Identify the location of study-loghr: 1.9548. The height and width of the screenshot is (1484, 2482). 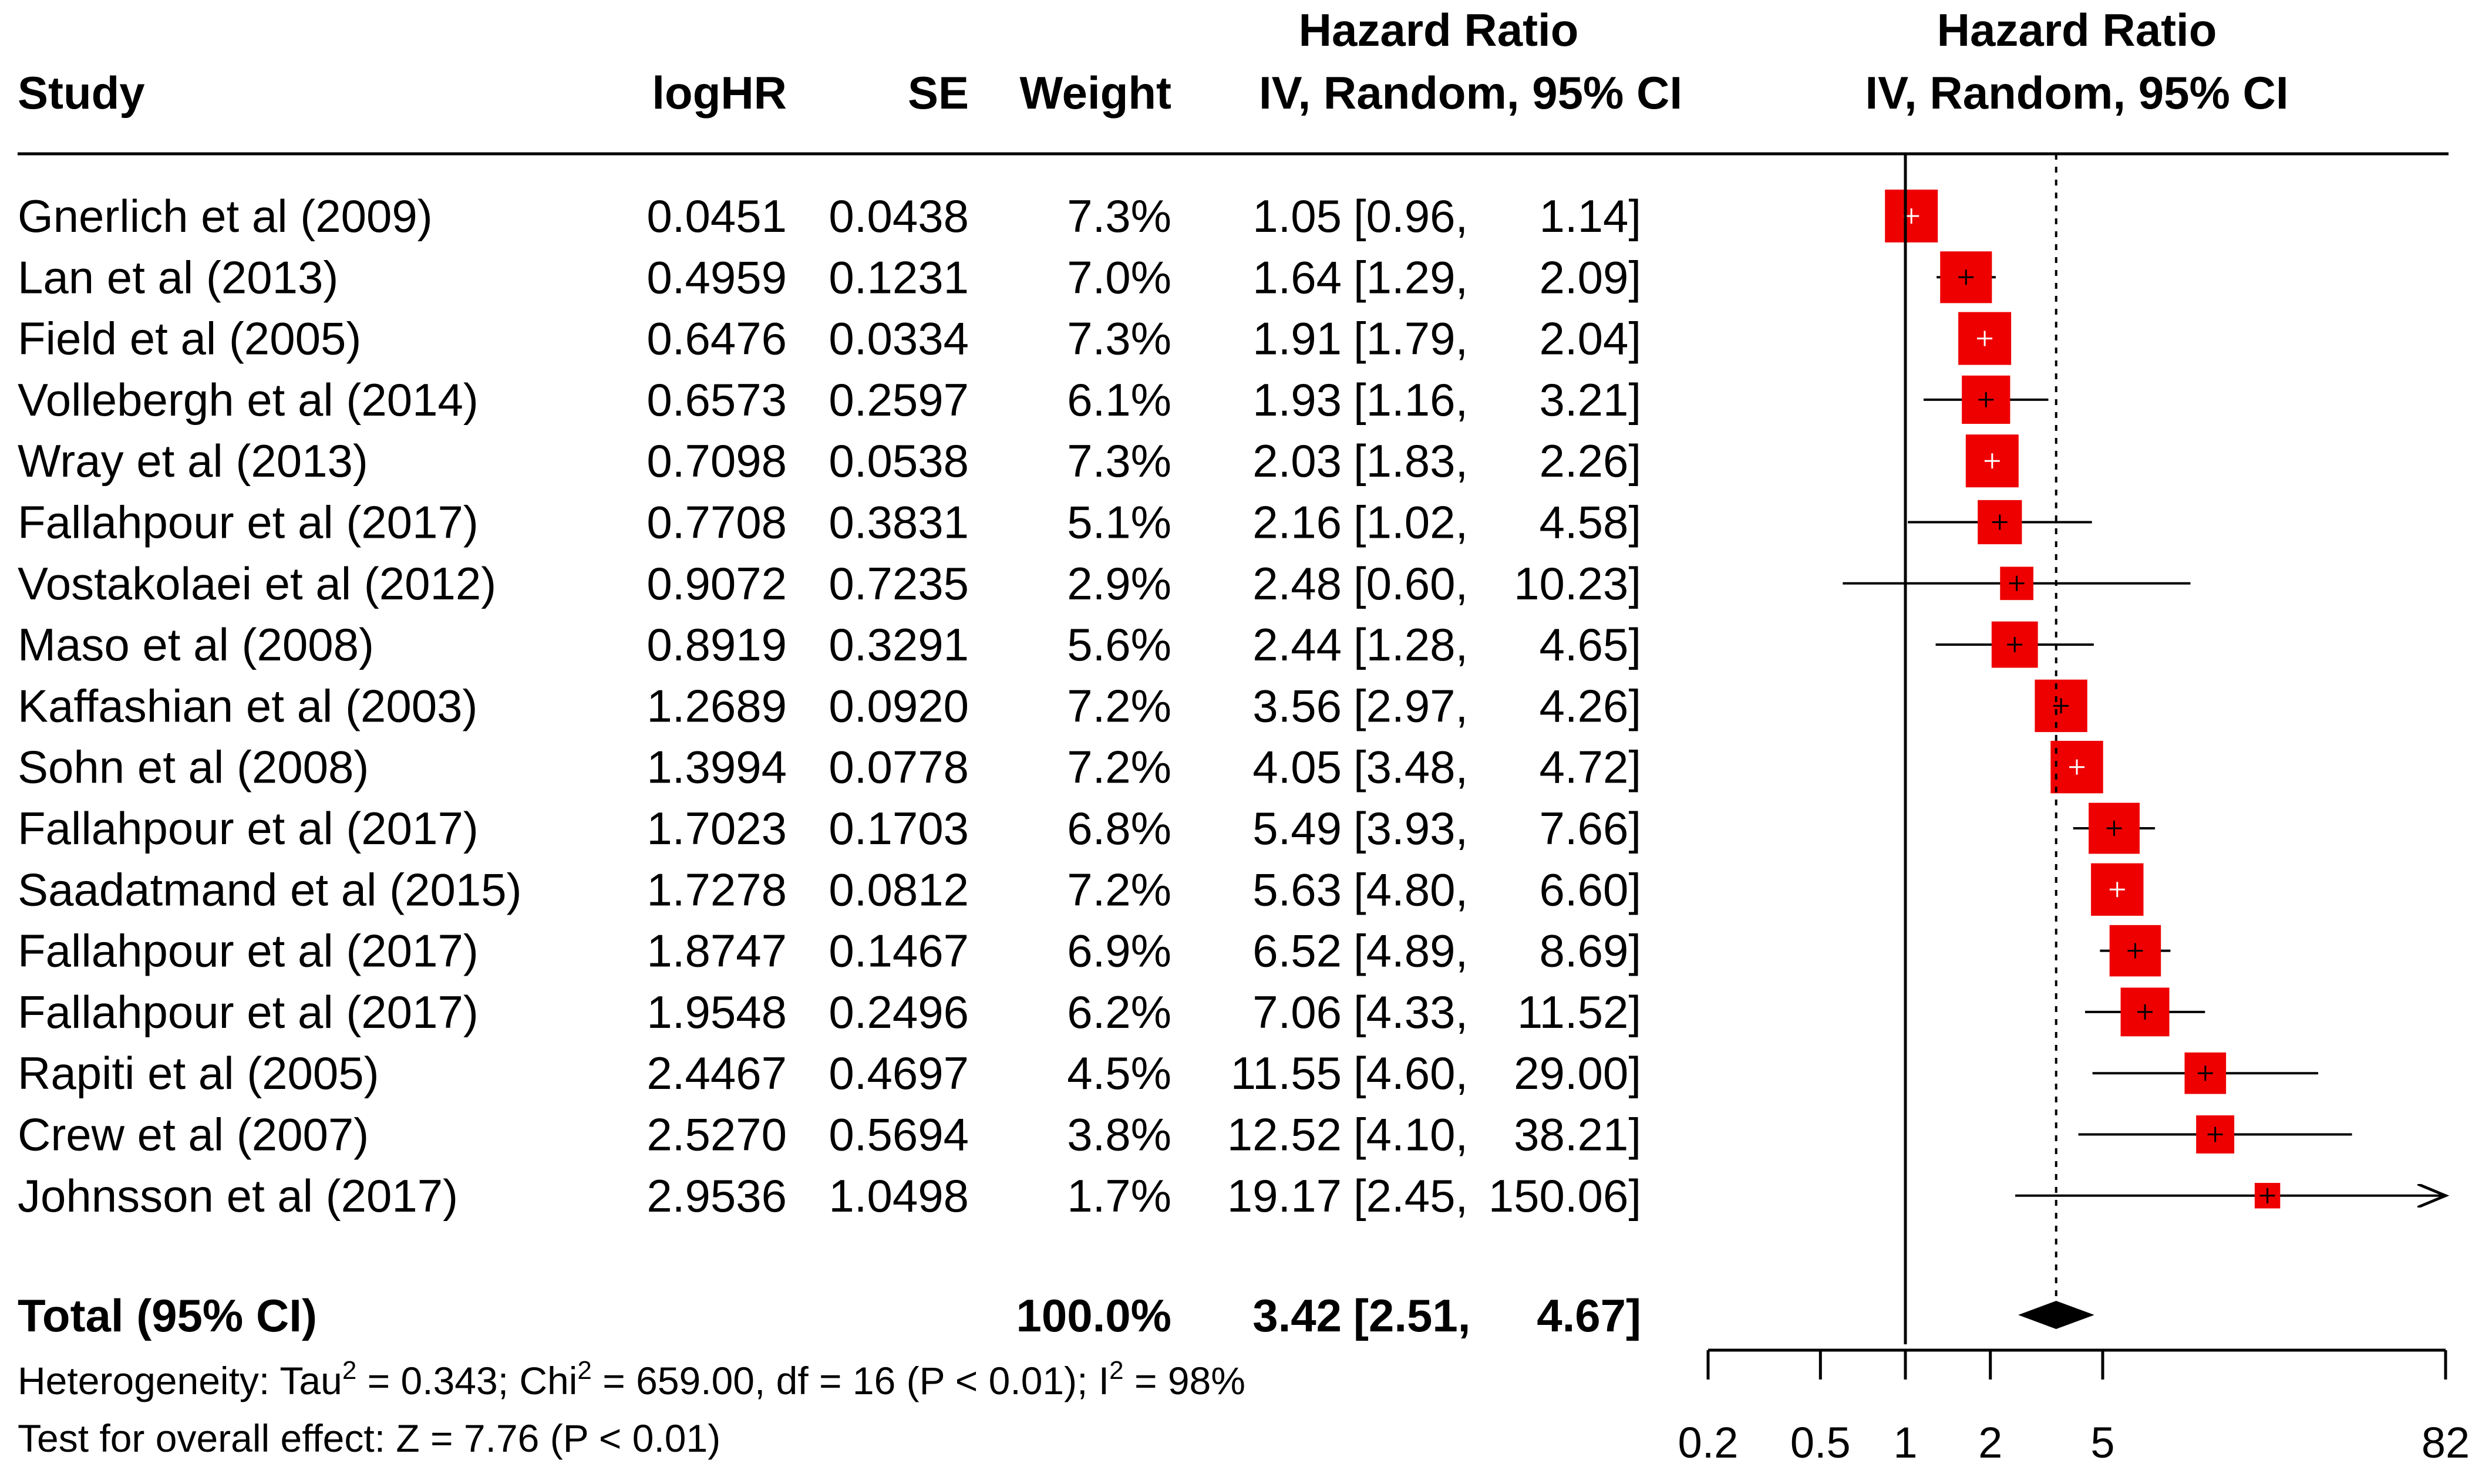
(716, 1012).